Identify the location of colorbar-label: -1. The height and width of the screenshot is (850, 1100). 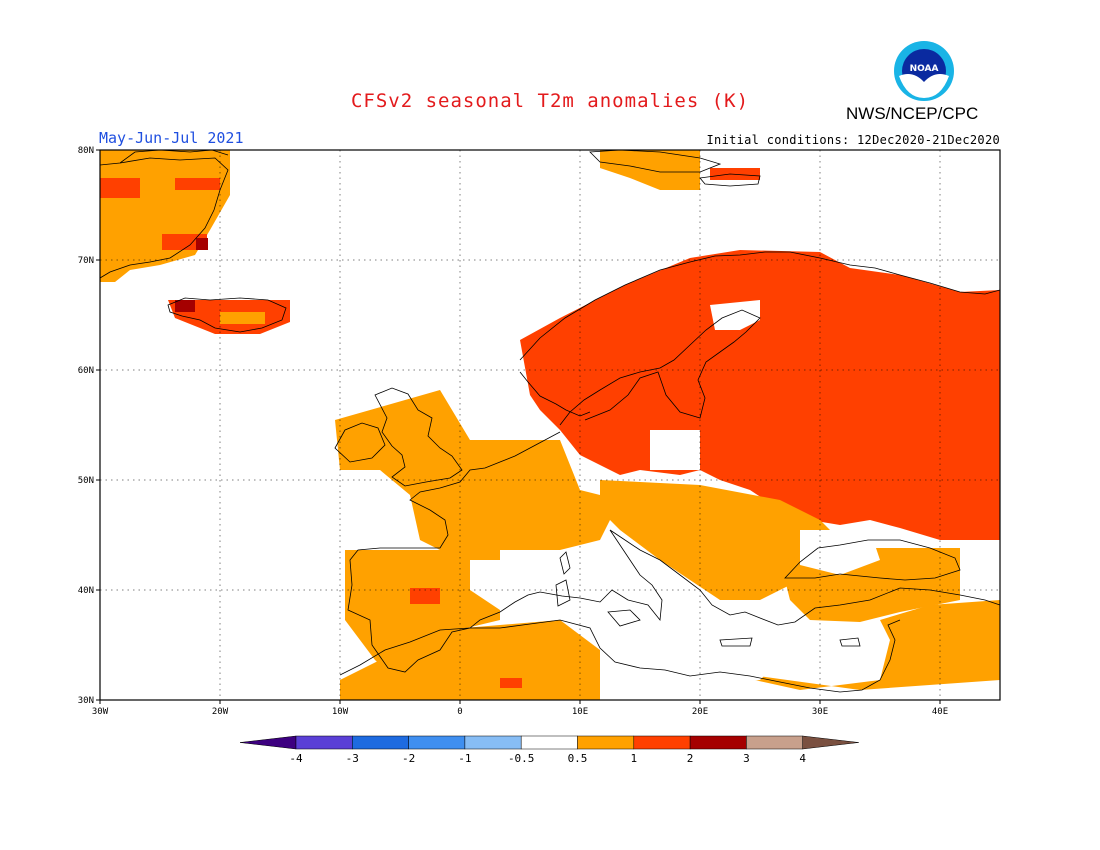
(464, 758).